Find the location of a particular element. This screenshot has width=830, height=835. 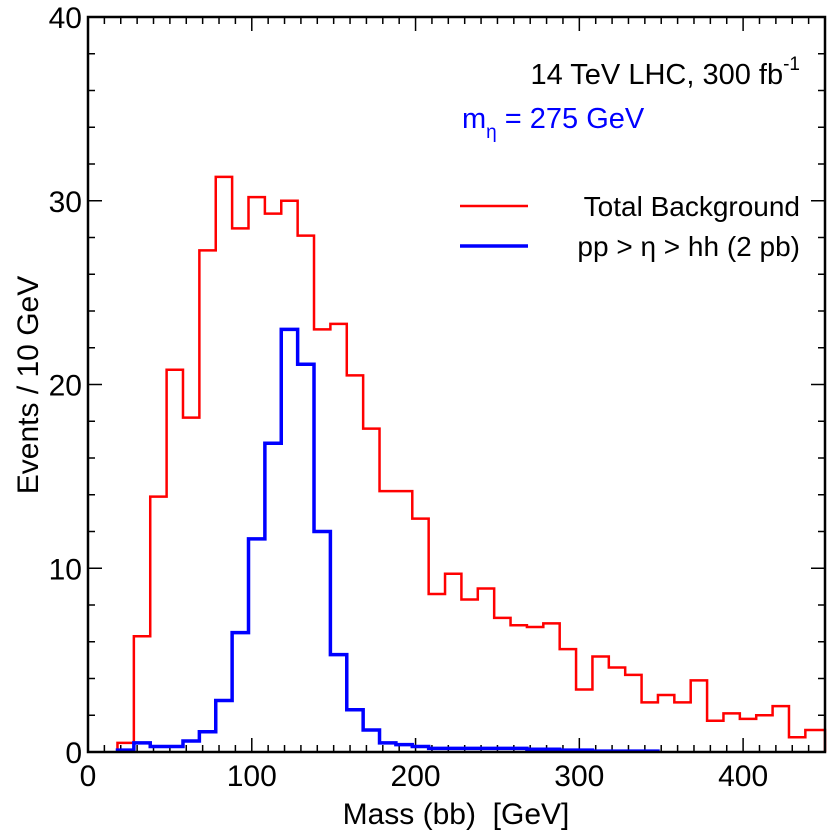

x-axis-title: Mass (bb) [GeV] is located at coordinates (456, 814).